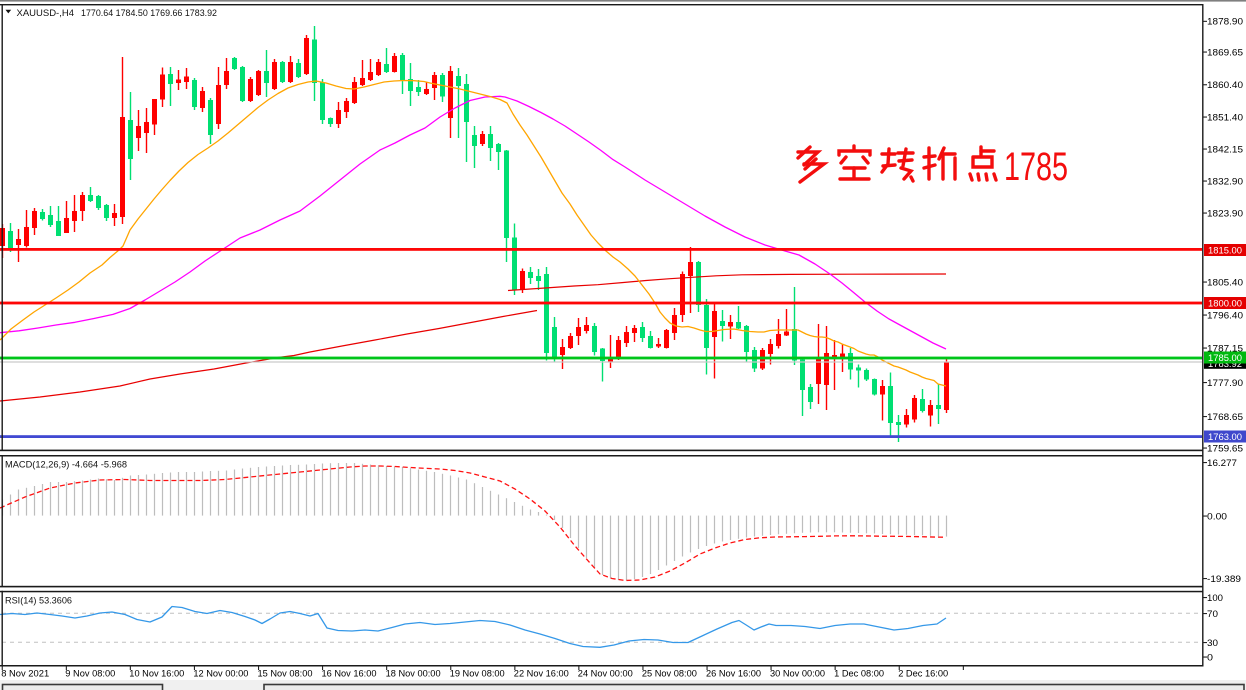 Image resolution: width=1246 pixels, height=690 pixels. What do you see at coordinates (1224, 579) in the screenshot?
I see `svg-text: -19.389` at bounding box center [1224, 579].